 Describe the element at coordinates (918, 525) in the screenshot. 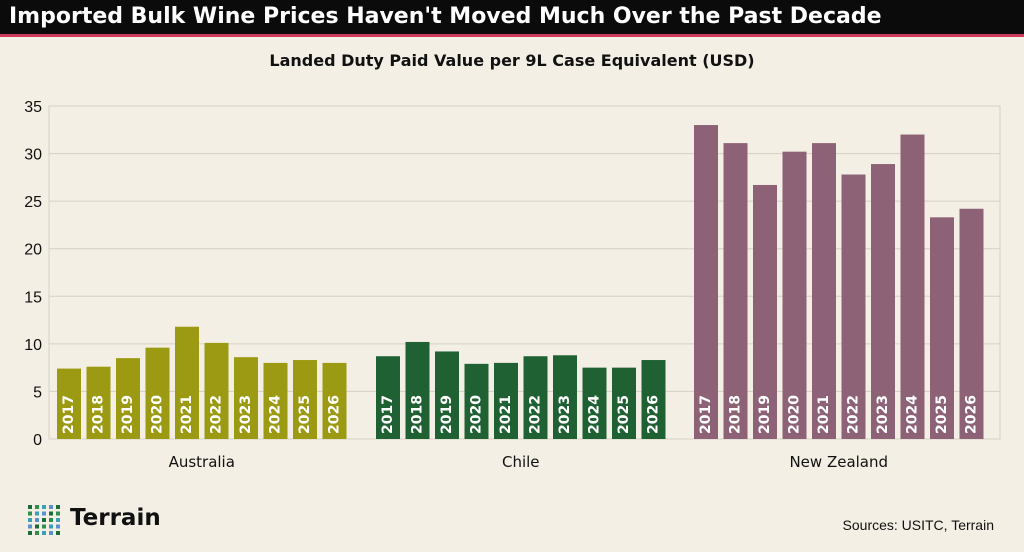

I see `source-note: Sources: USITC, Terrain` at that location.